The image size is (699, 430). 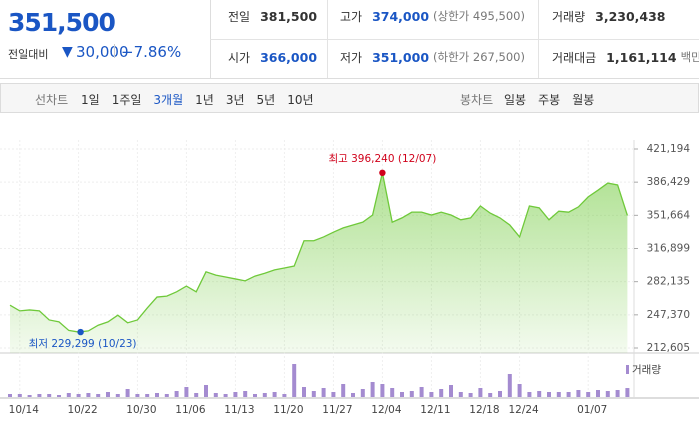 I want to click on x-tick-label: 10/30, so click(x=141, y=410).